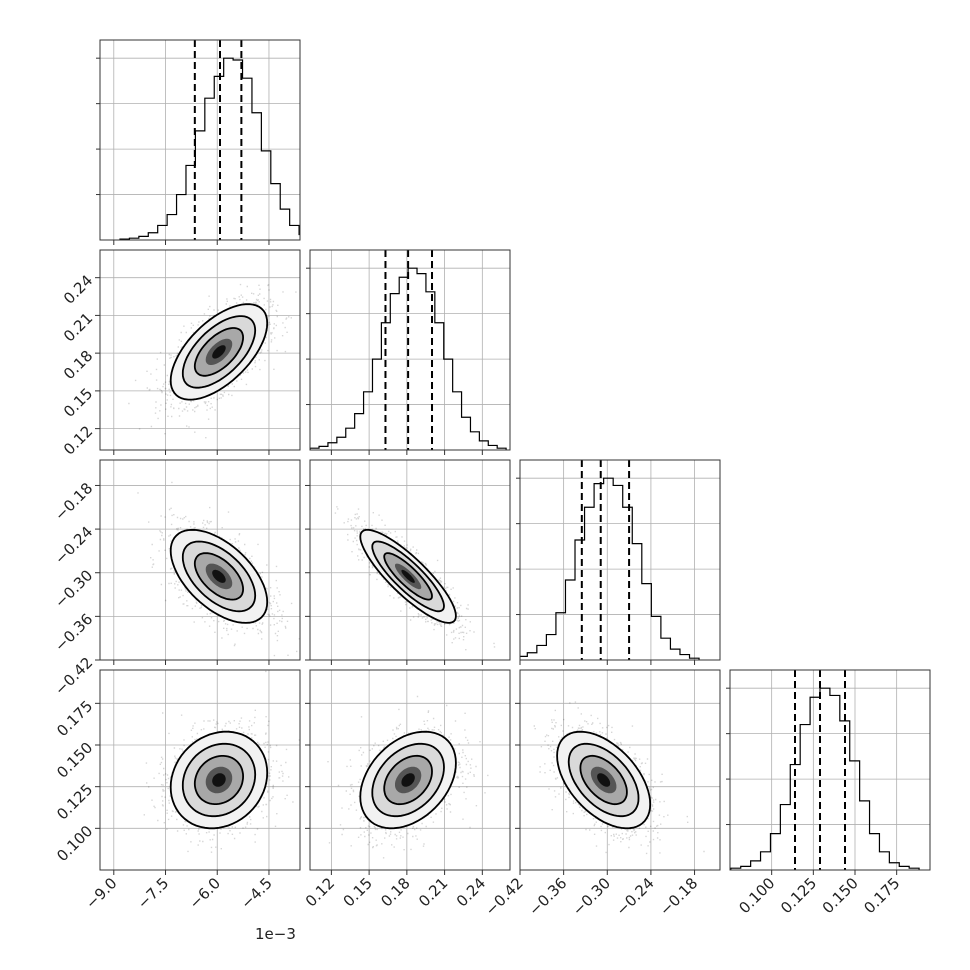  Describe the element at coordinates (73, 501) in the screenshot. I see `y-tick-label: −0.18` at that location.